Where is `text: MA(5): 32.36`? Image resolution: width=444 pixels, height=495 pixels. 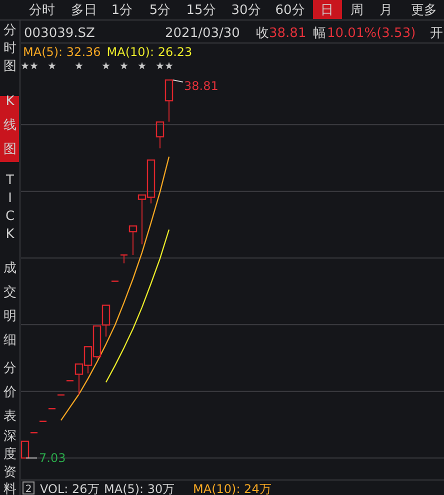
text: MA(5): 32.36 is located at coordinates (62, 52).